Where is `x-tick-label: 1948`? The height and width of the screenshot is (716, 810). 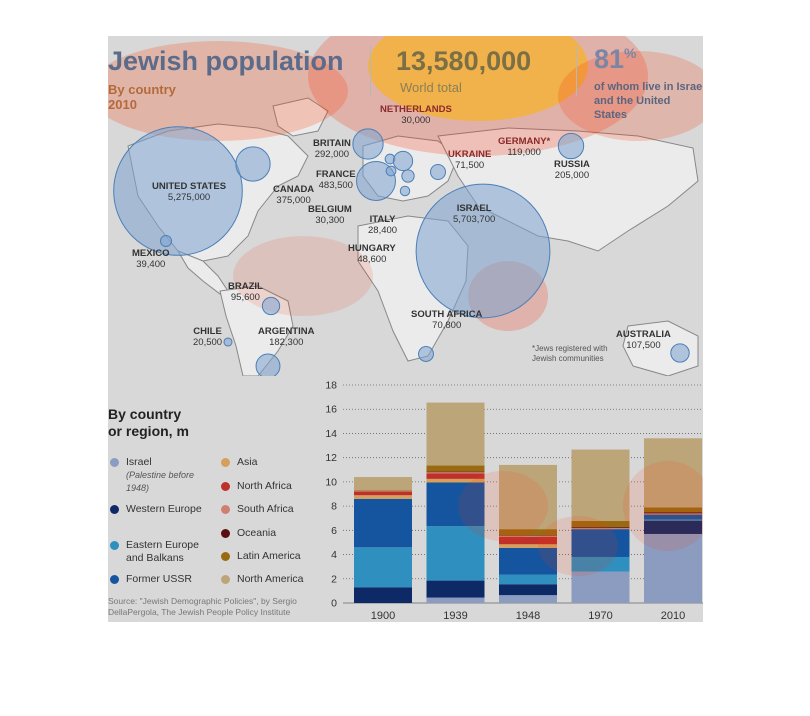 x-tick-label: 1948 is located at coordinates (528, 616).